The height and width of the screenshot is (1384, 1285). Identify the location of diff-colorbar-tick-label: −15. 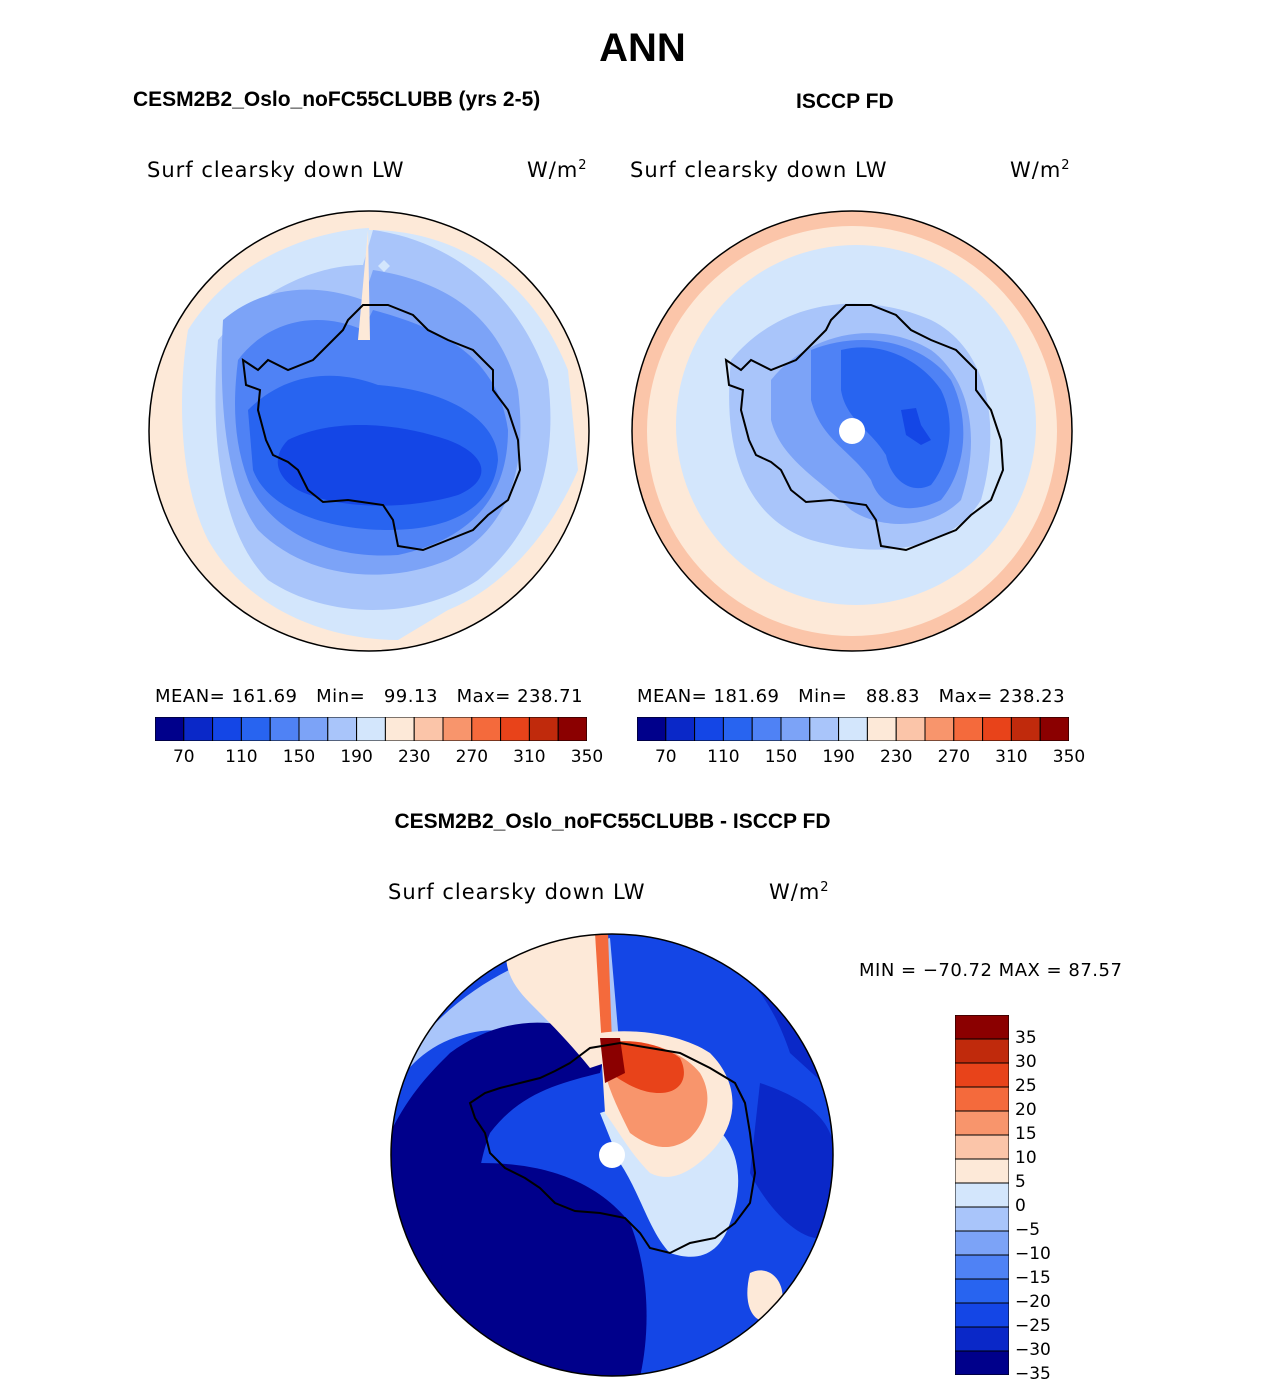
(1033, 1278).